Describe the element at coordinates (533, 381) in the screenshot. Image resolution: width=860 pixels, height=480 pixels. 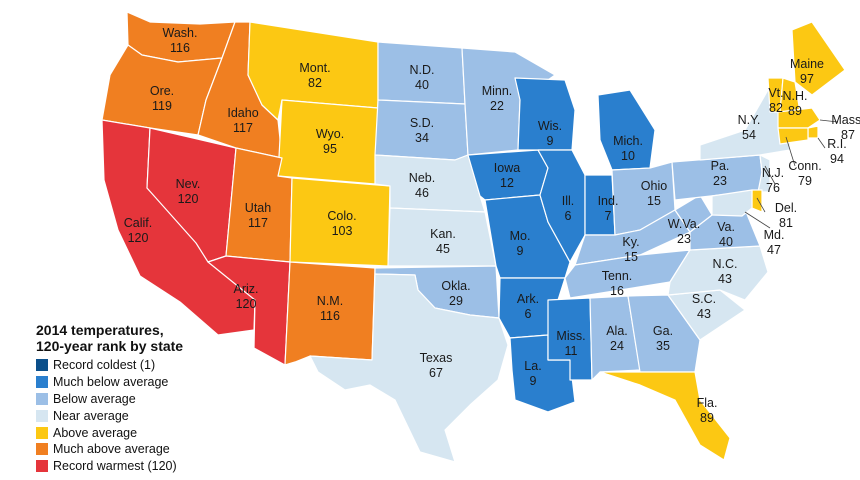
I see `state-rank-la: 9` at that location.